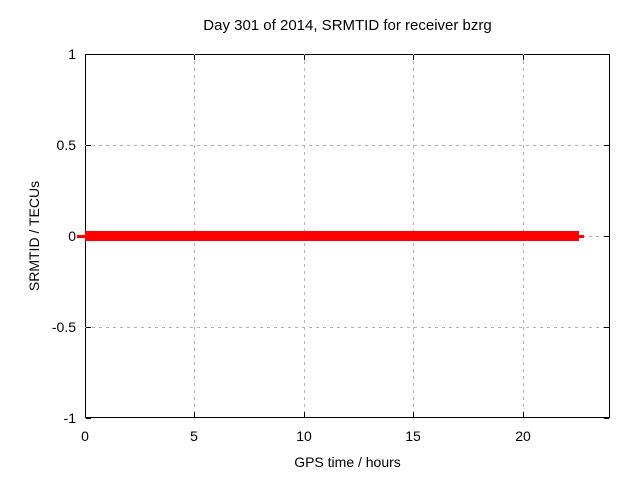 Image resolution: width=640 pixels, height=480 pixels. Describe the element at coordinates (72, 236) in the screenshot. I see `y-tick-label: 0` at that location.